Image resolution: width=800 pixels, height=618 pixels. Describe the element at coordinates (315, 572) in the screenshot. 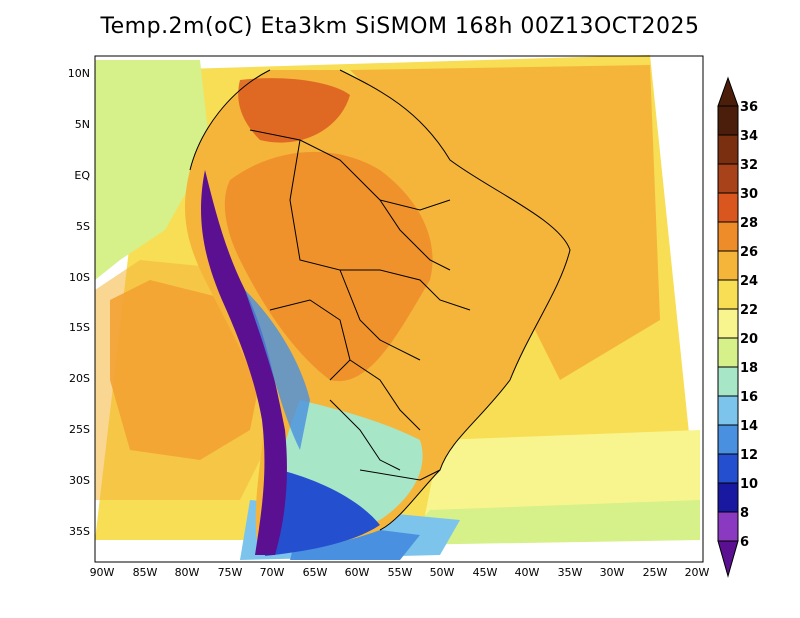

I see `lon-label: 65W` at that location.